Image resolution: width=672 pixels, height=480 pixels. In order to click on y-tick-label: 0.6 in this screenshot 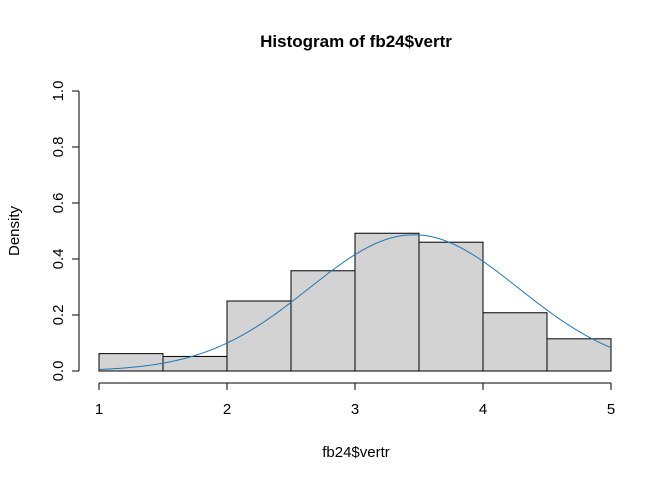, I will do `click(58, 203)`.